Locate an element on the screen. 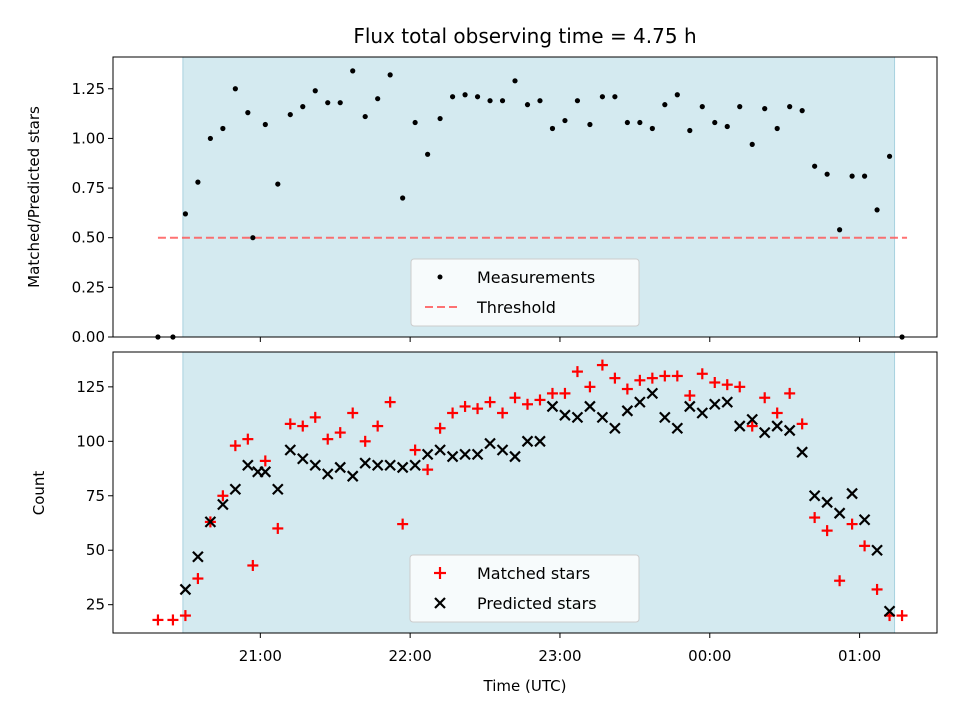  bottom-ytick-label: 50 is located at coordinates (95, 550).